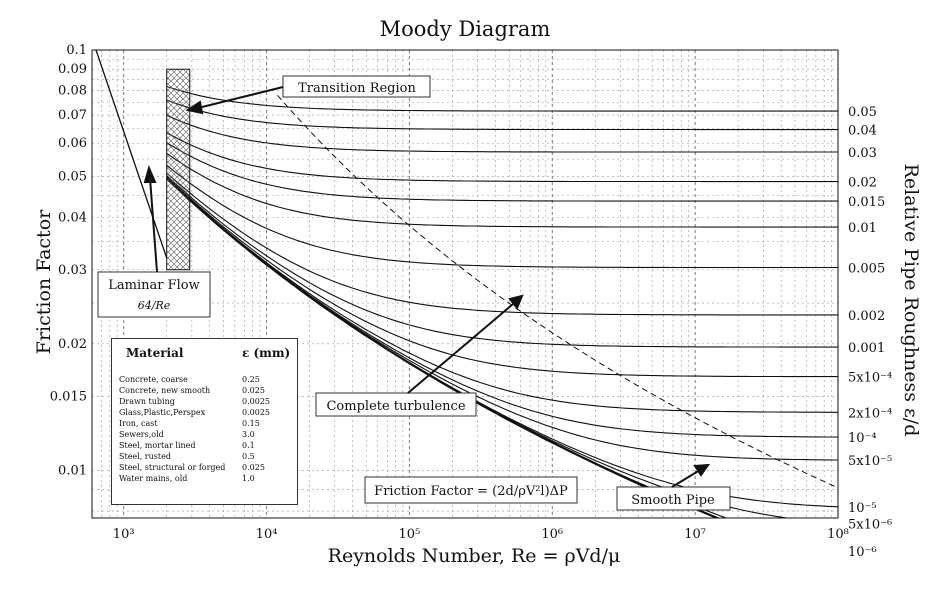  What do you see at coordinates (162, 412) in the screenshot?
I see `material-name: Glass,Plastic,Perspex` at bounding box center [162, 412].